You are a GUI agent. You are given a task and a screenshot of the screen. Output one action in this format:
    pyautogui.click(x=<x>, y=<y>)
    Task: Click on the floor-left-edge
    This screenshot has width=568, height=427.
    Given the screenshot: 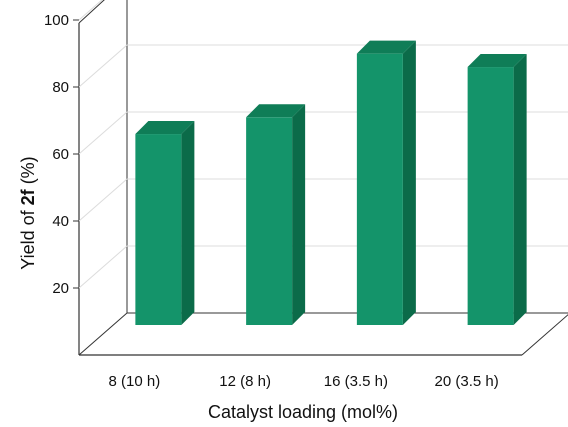 What is the action you would take?
    pyautogui.click(x=103, y=334)
    